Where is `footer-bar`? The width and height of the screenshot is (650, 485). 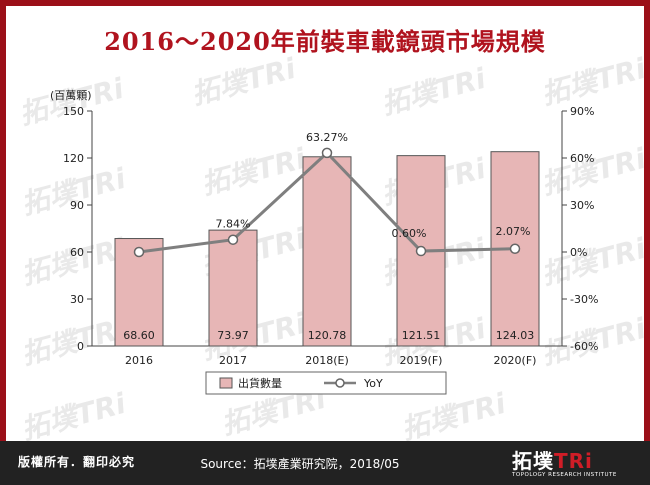 footer-bar is located at coordinates (325, 463).